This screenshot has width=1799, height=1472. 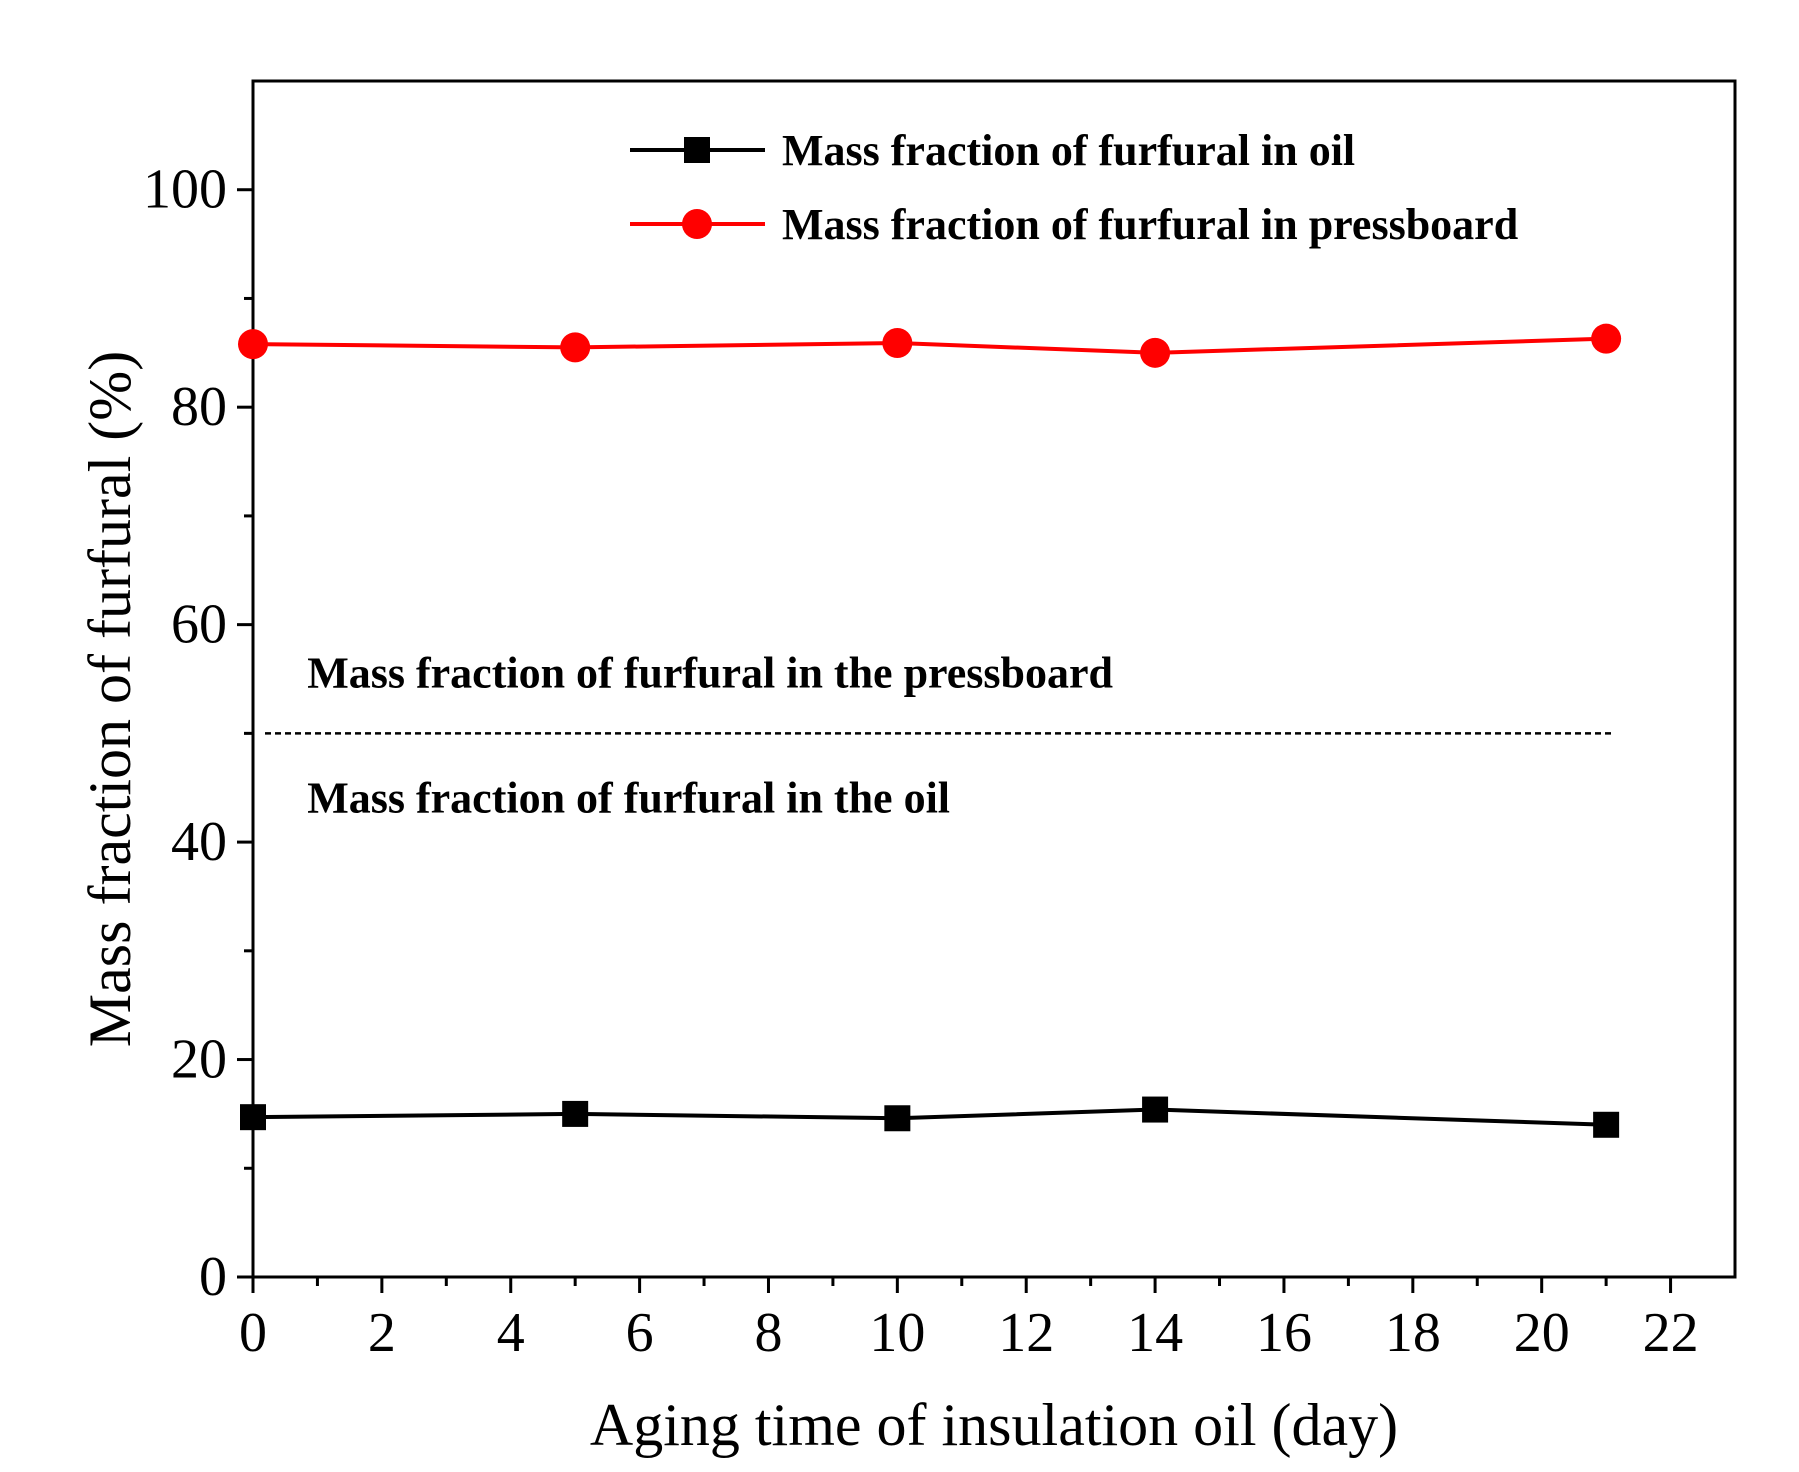 What do you see at coordinates (511, 1333) in the screenshot?
I see `x-tick-label: 4` at bounding box center [511, 1333].